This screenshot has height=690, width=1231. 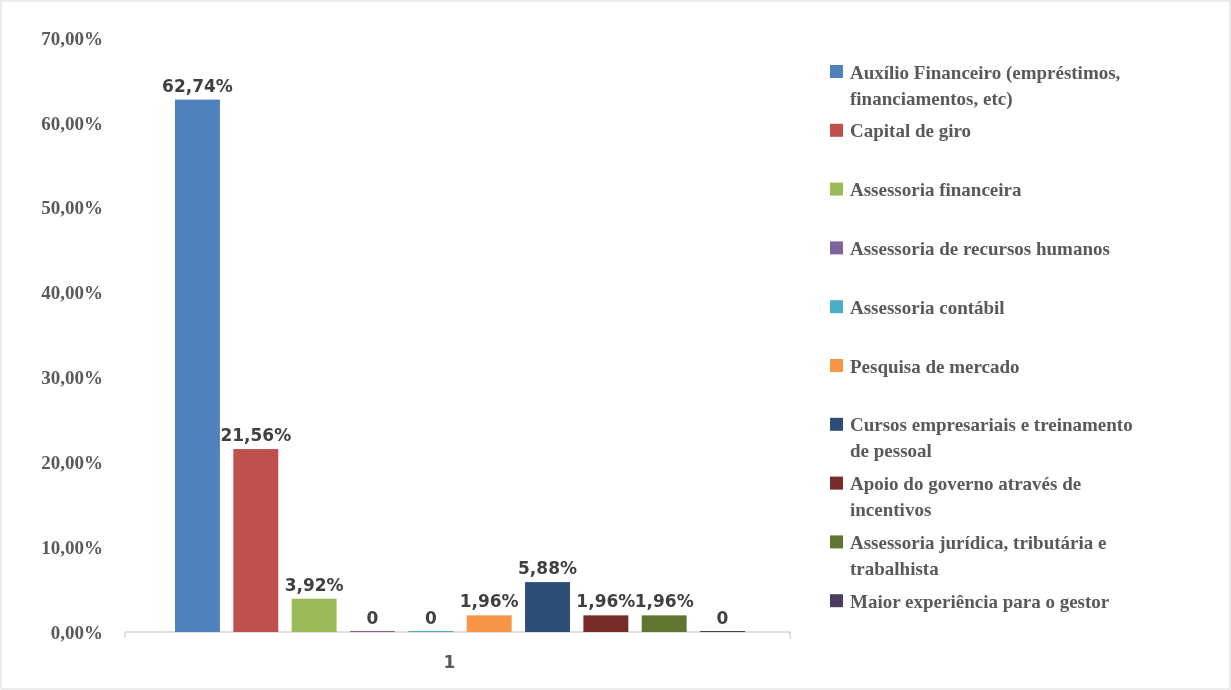 I want to click on legend-label: Assessoria de recursos humanos, so click(x=980, y=249).